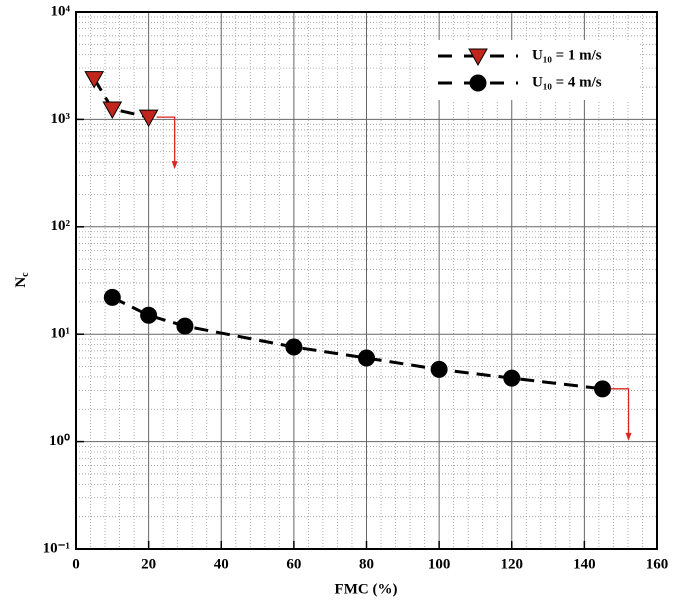 The width and height of the screenshot is (697, 605). Describe the element at coordinates (59, 441) in the screenshot. I see `y-tick-label: 10⁰` at that location.